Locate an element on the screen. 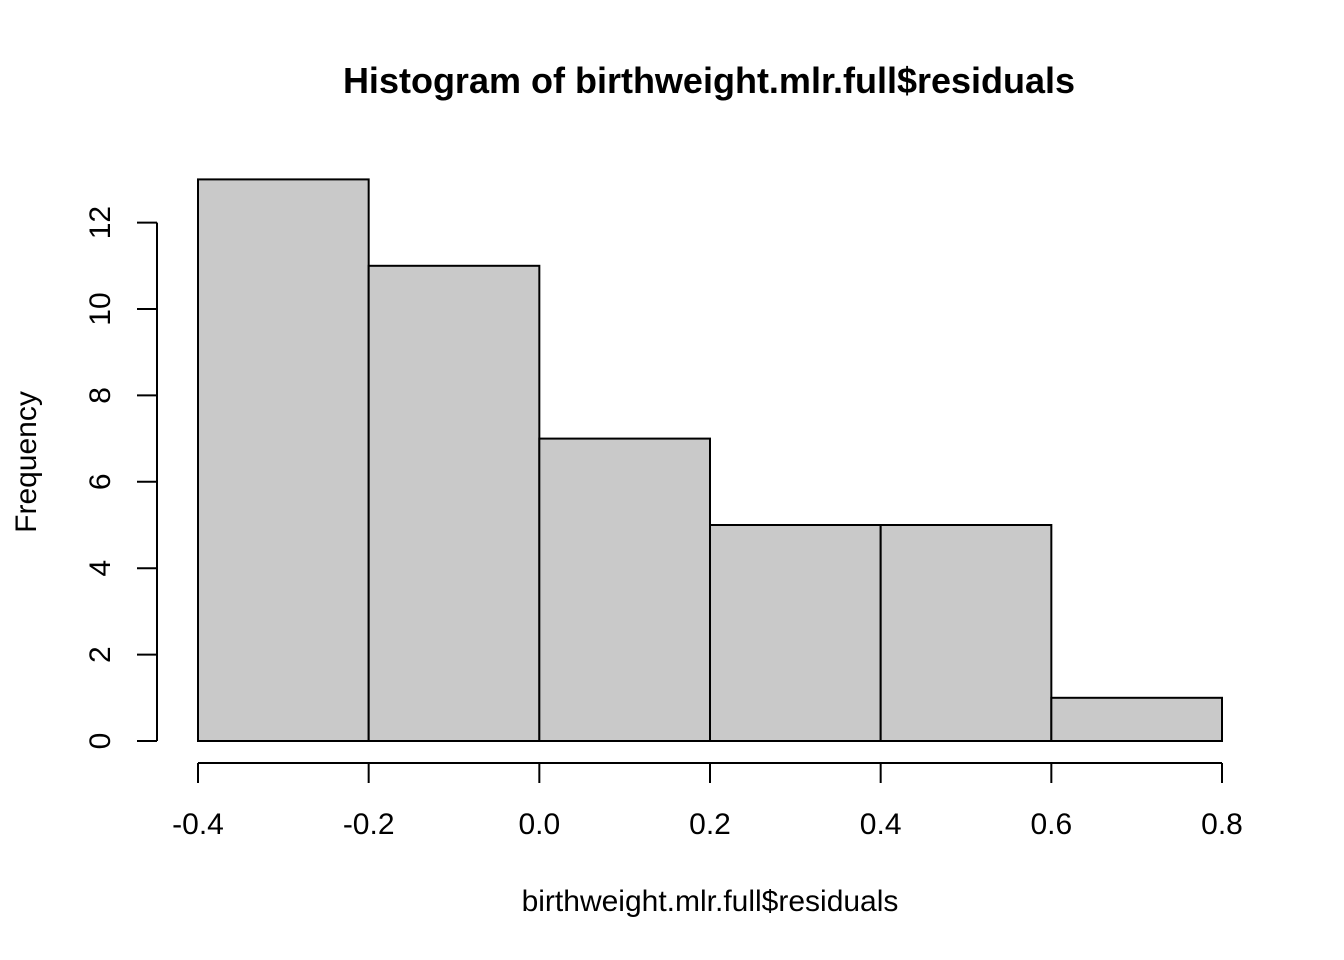  y-tick-label-2: 4 is located at coordinates (100, 568).